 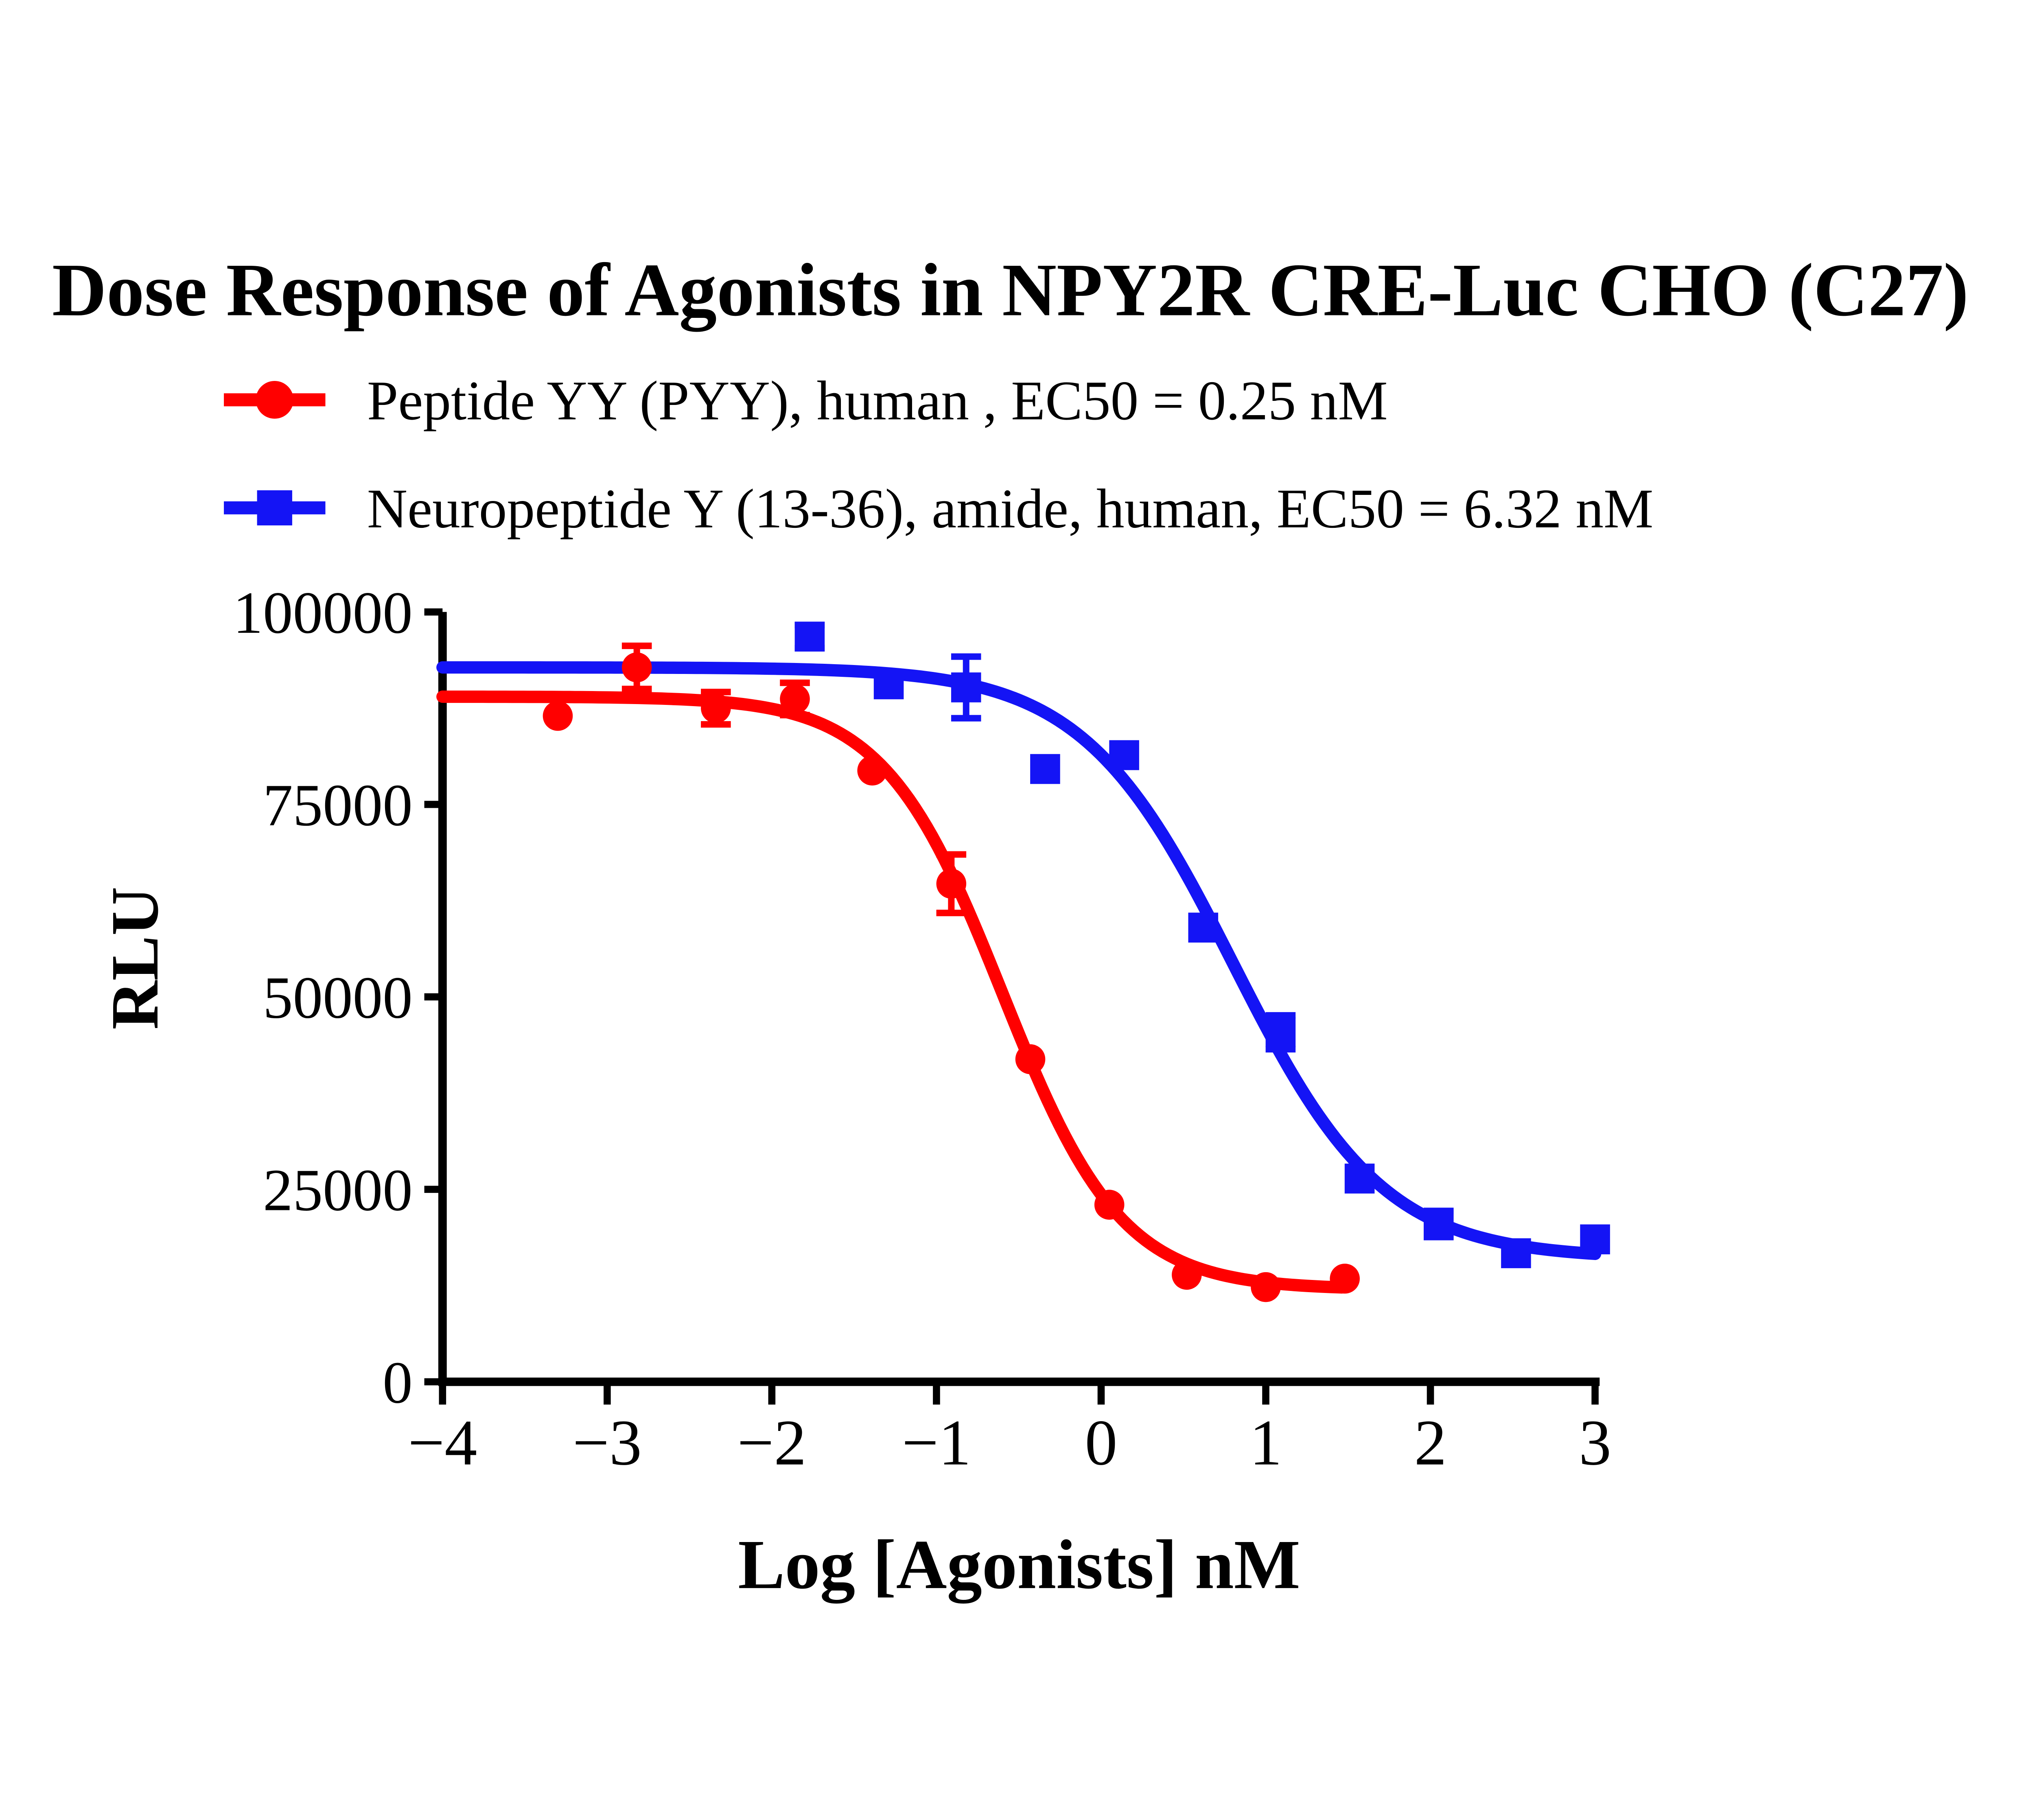 I want to click on legend-label-pyy: Peptide YY (PYY), human , EC50 = 0.25 nM, so click(x=877, y=400).